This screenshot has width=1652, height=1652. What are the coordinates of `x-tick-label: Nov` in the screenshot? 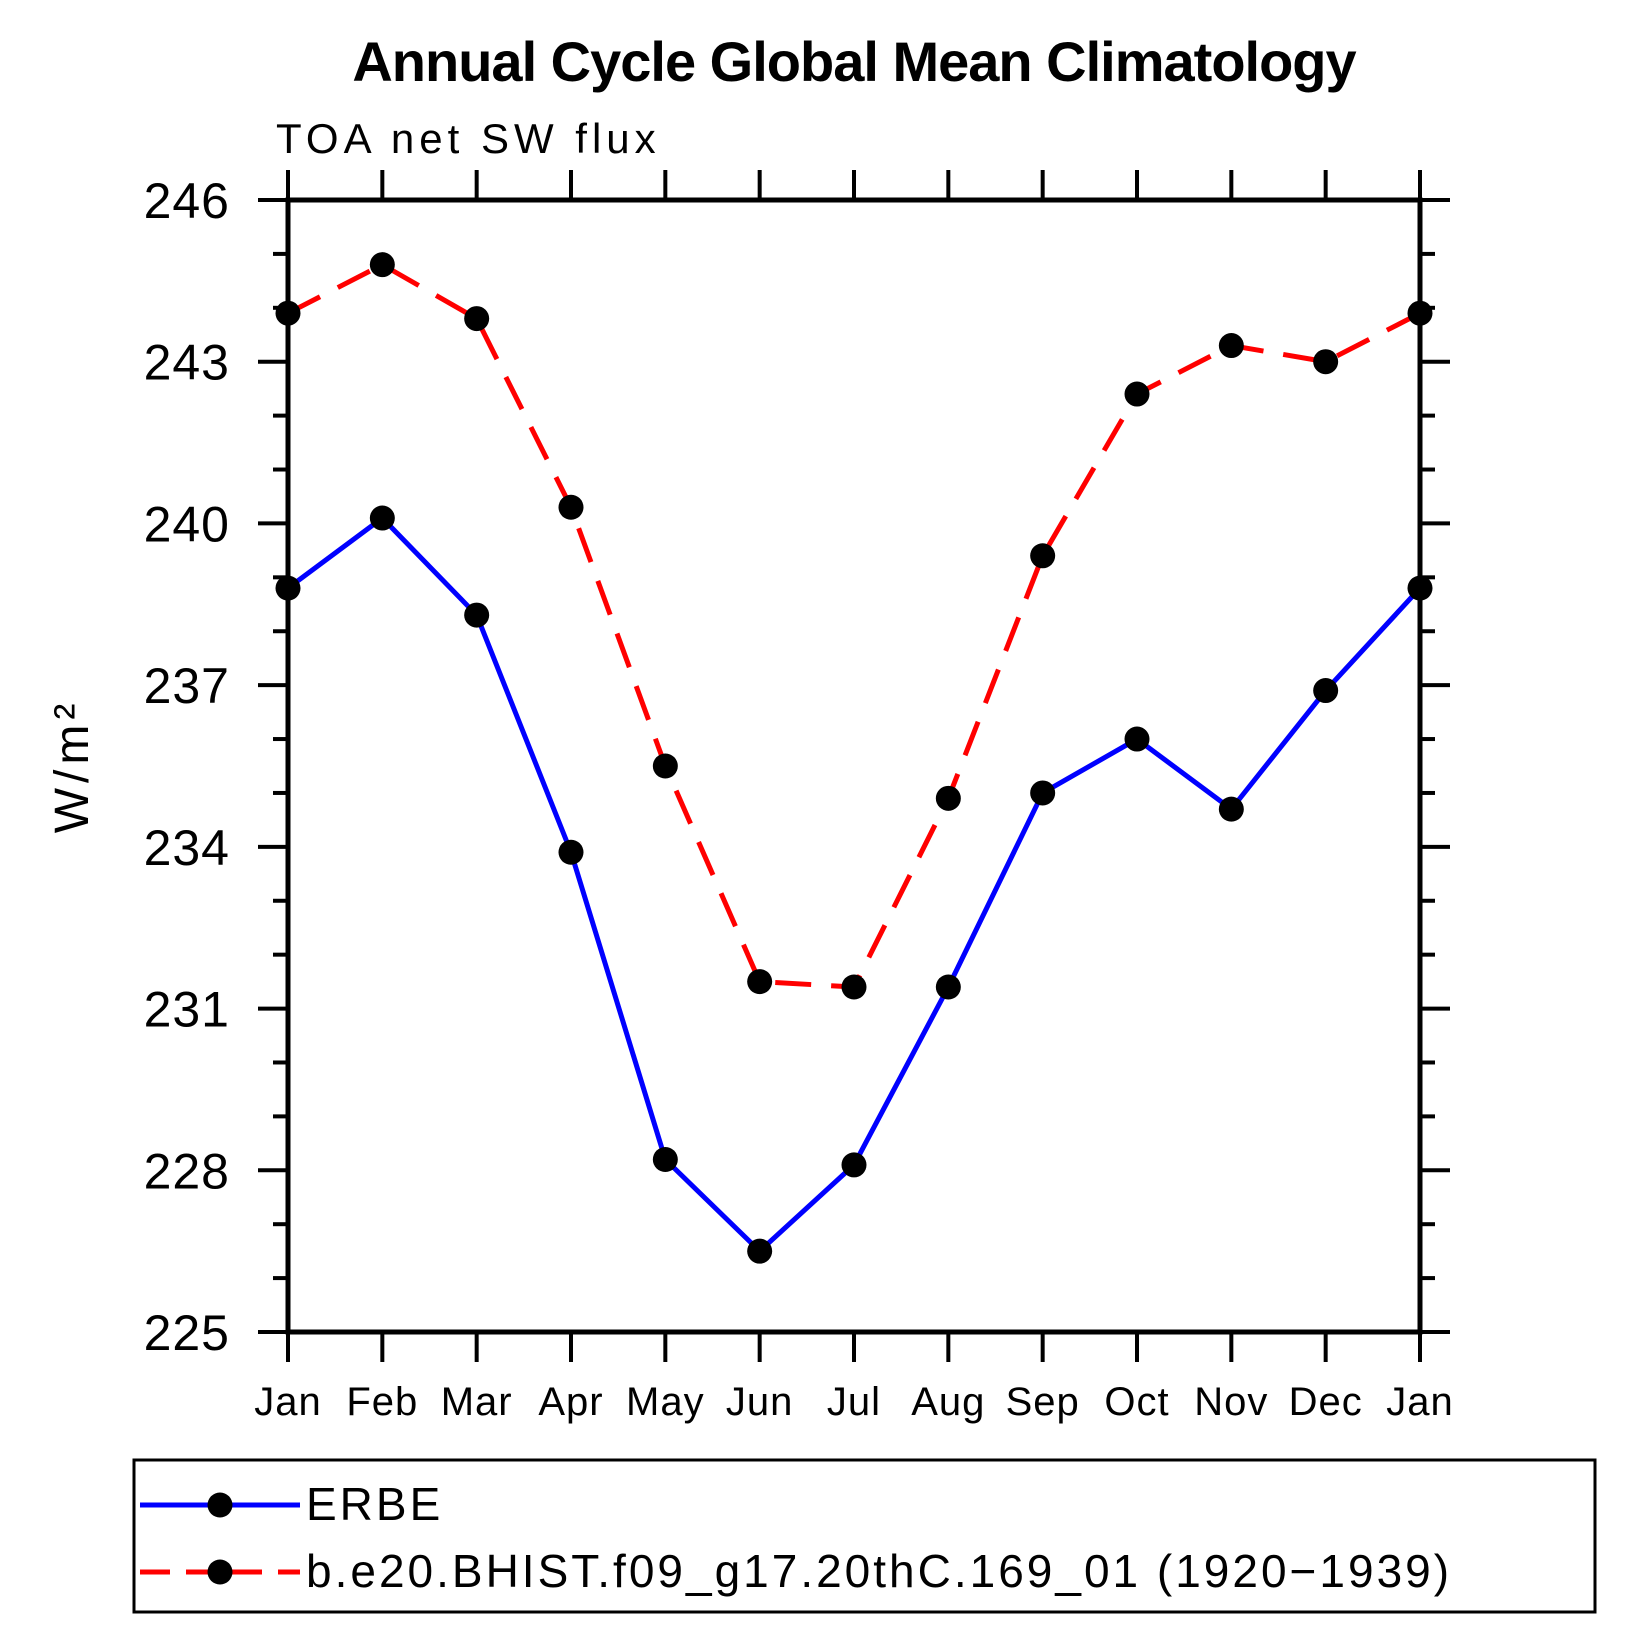 It's located at (1231, 1402).